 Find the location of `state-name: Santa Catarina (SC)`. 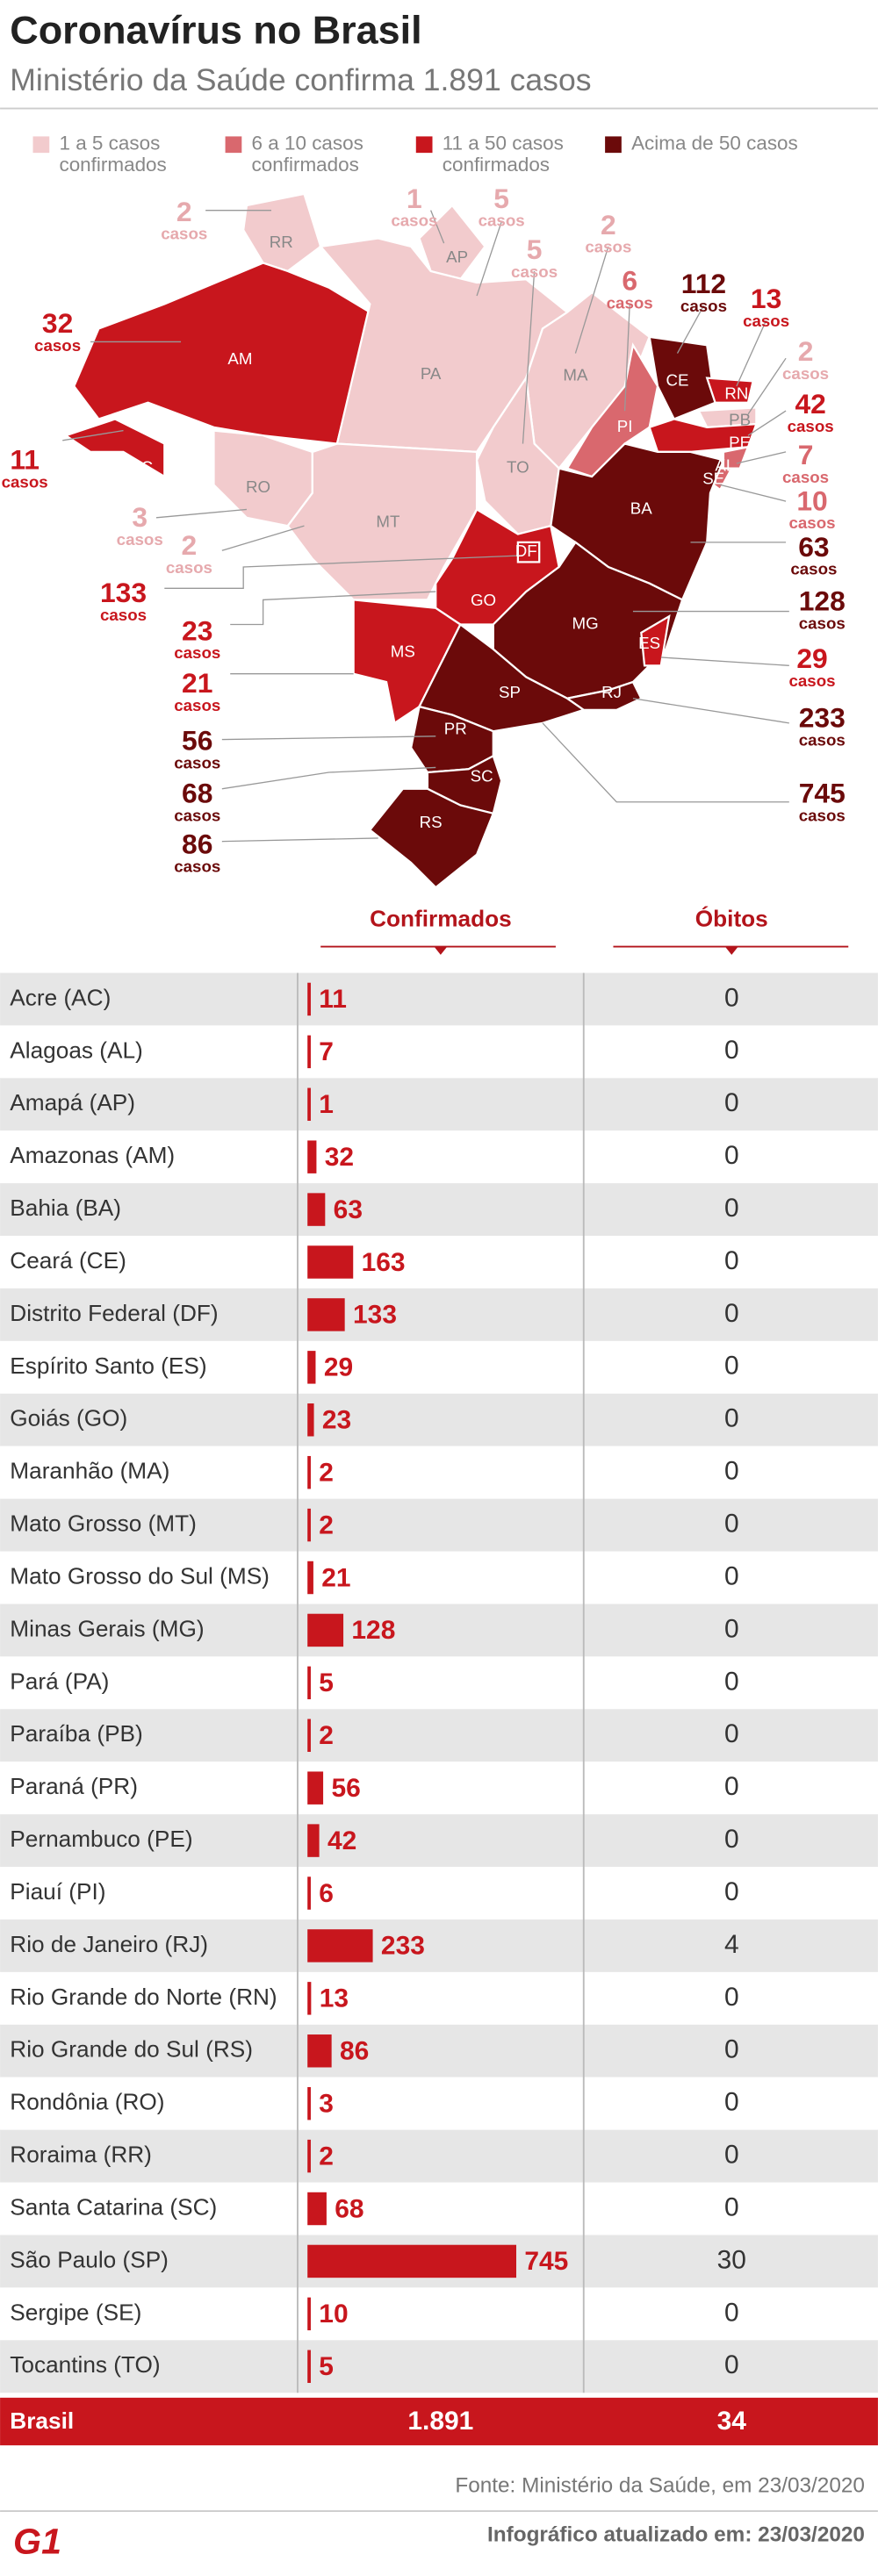

state-name: Santa Catarina (SC) is located at coordinates (114, 2206).